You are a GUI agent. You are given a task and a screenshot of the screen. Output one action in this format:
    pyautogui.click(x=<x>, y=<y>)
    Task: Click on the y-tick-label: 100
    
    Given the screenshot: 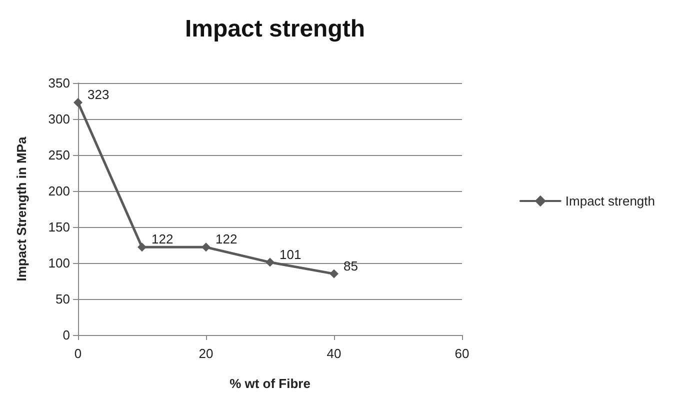 What is the action you would take?
    pyautogui.click(x=59, y=263)
    